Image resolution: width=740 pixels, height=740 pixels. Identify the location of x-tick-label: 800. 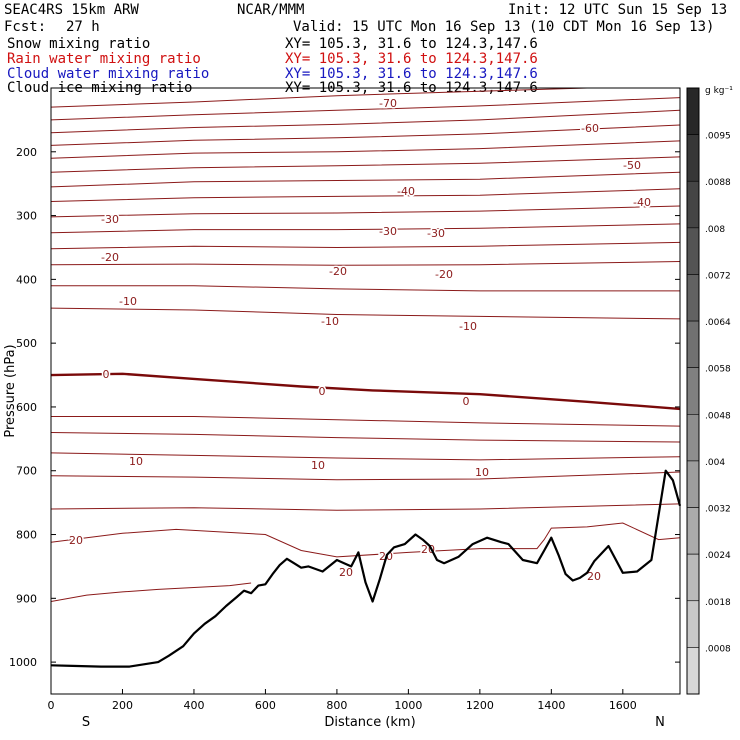
(336, 705).